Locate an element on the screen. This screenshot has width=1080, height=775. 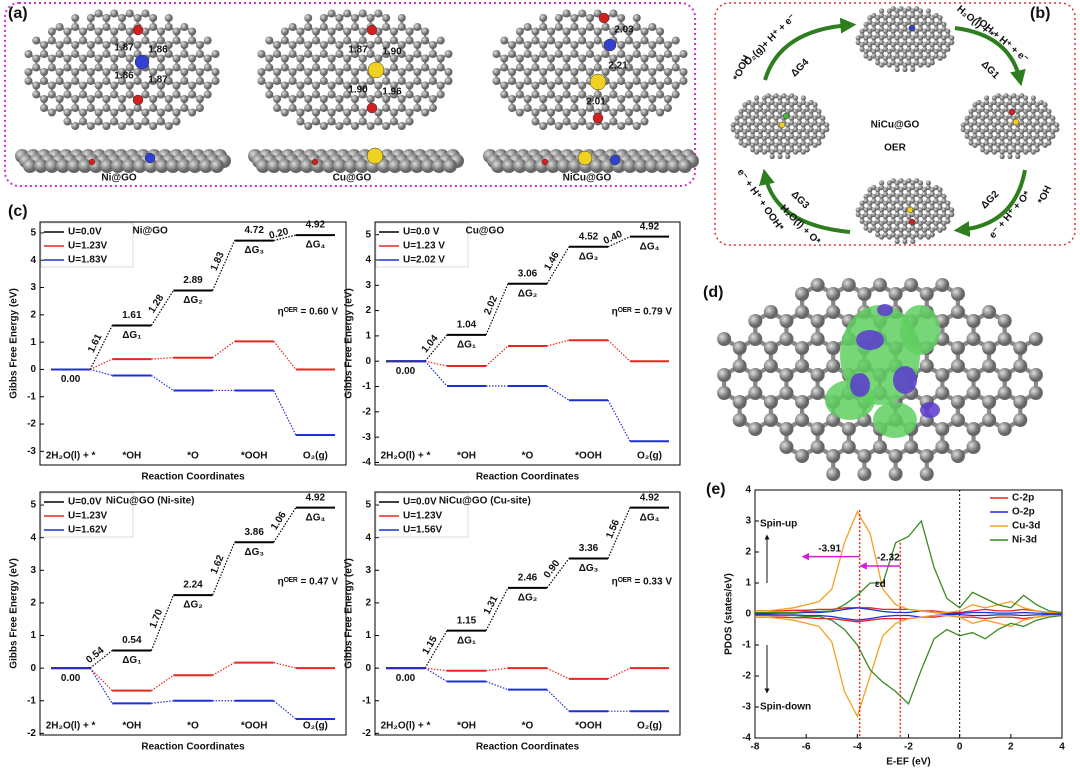
d-band-label: -3.91 is located at coordinates (829, 548).